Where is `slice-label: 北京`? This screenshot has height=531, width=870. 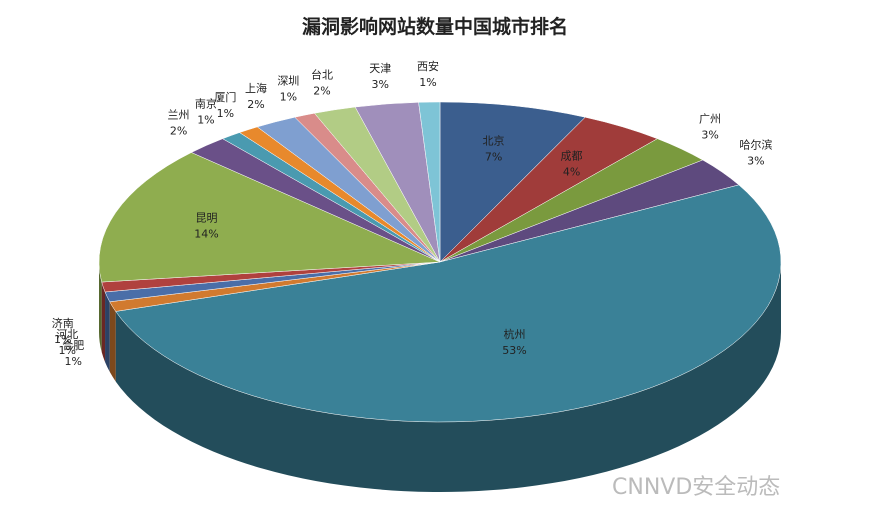 slice-label: 北京 is located at coordinates (494, 141).